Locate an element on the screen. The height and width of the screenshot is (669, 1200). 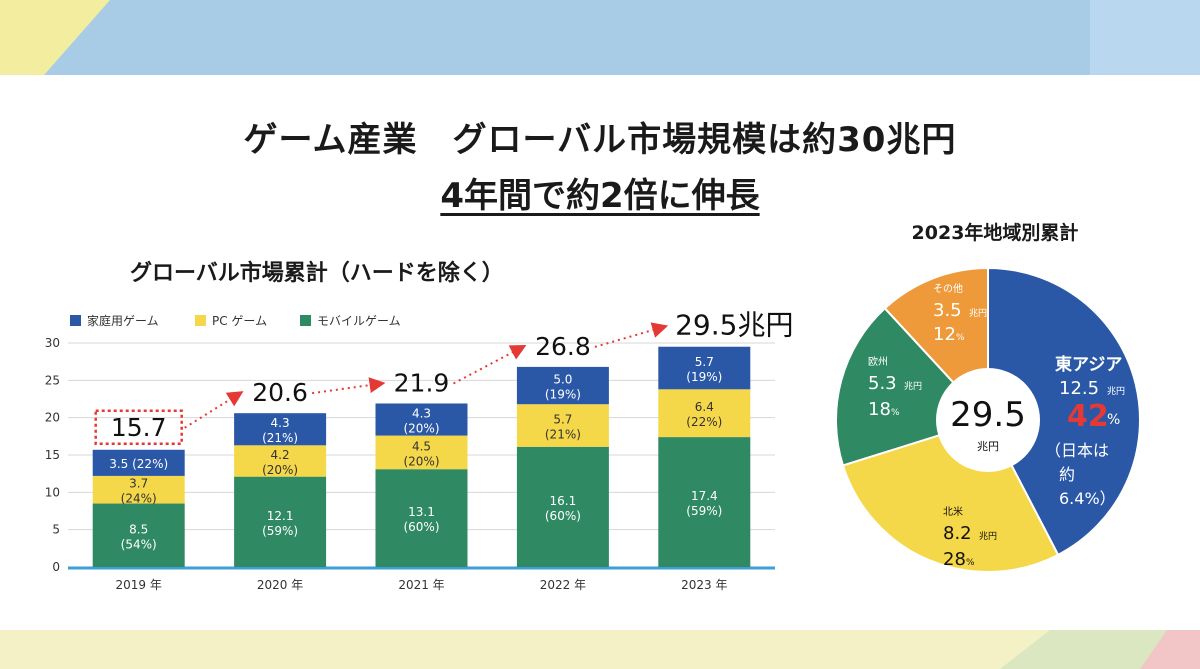
y-axis-ticks: 0 5 10 15 20 25 30 is located at coordinates (52, 455).